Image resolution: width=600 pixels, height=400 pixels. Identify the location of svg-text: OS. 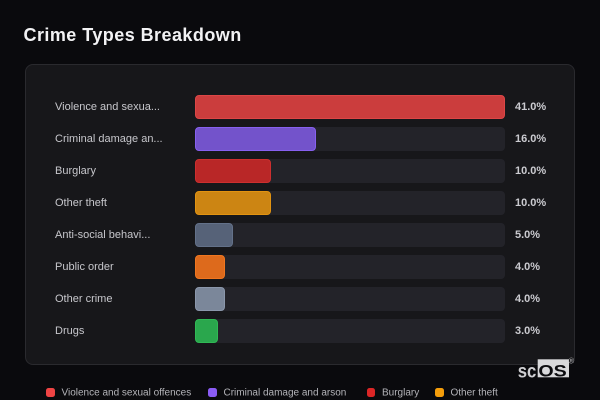
(552, 371).